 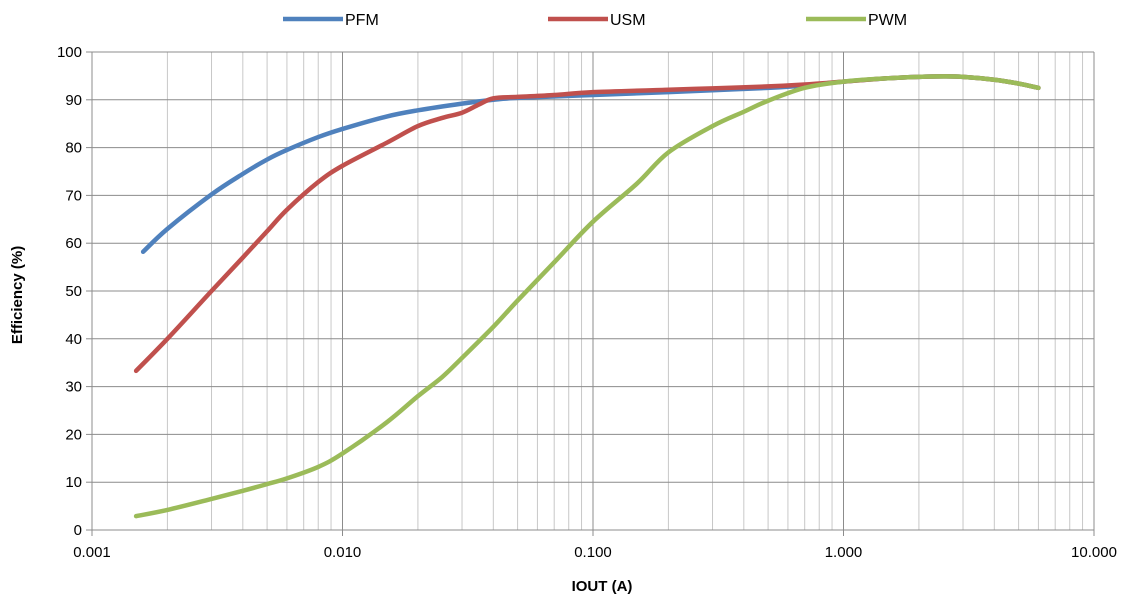 I want to click on x-tick-label: 1.000, so click(x=844, y=552).